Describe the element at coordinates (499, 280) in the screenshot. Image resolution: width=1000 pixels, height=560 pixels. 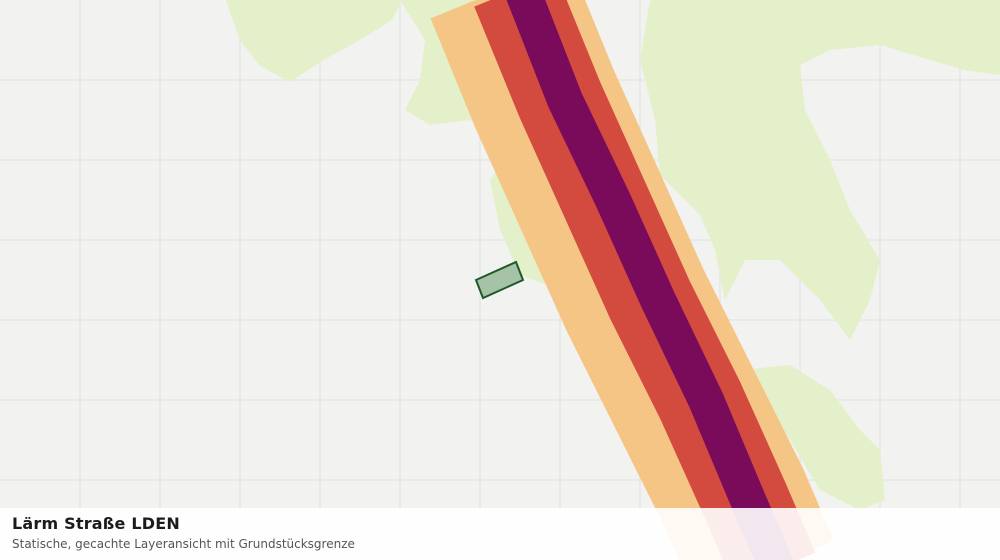
I see `parcel-boundary` at that location.